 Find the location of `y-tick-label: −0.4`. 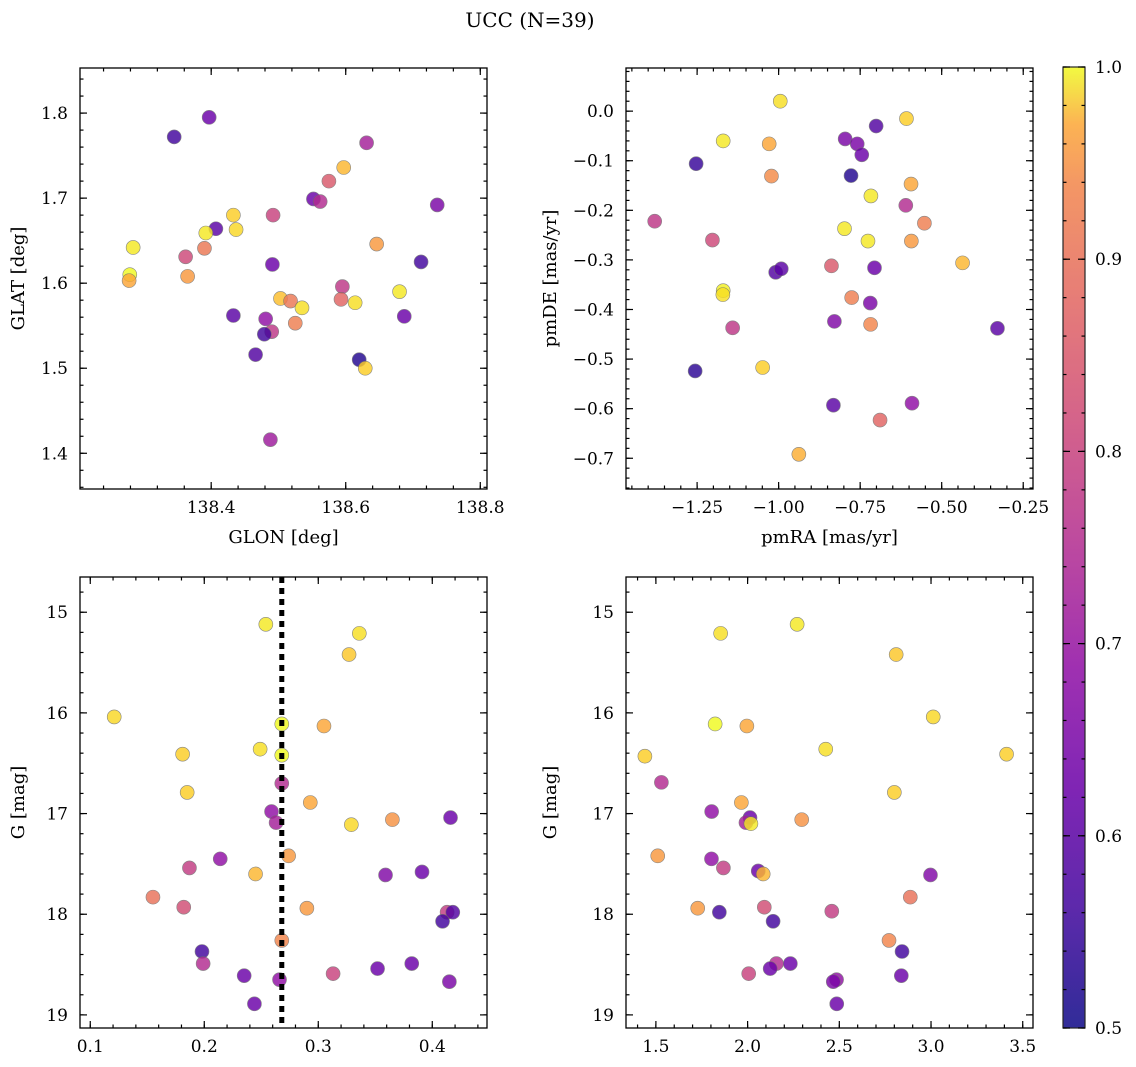

y-tick-label: −0.4 is located at coordinates (593, 310).